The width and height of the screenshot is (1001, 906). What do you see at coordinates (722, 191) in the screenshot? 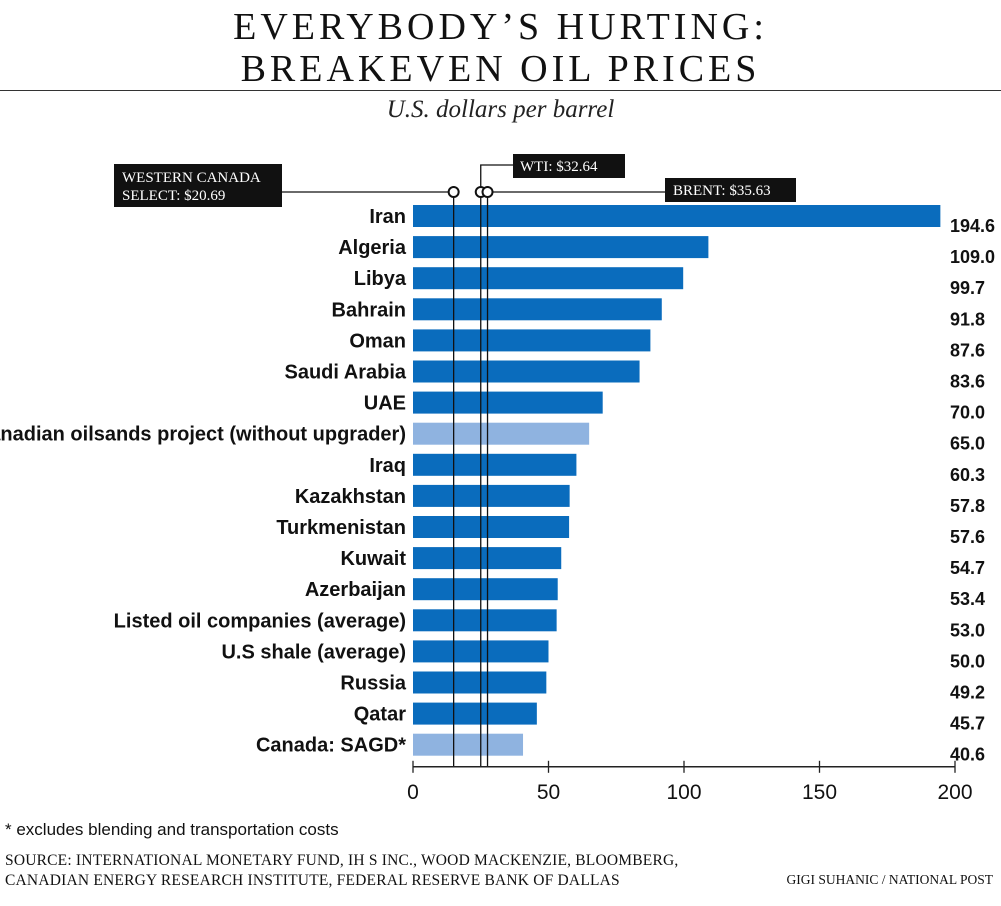
I see `brent-annotation-label: BRENT: $35.63` at bounding box center [722, 191].